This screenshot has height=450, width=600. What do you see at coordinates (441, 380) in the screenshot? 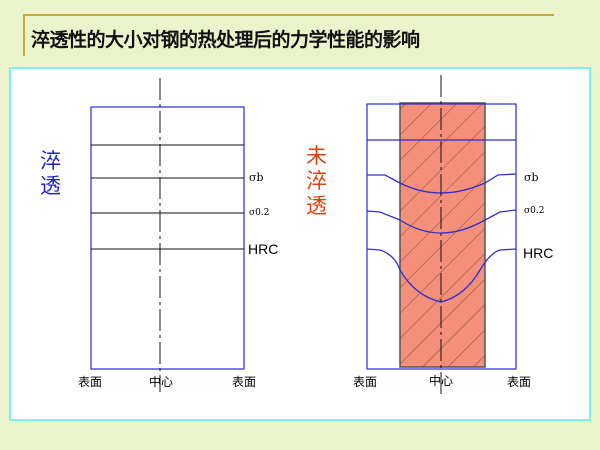
I see `right-axis-center: 中心` at bounding box center [441, 380].